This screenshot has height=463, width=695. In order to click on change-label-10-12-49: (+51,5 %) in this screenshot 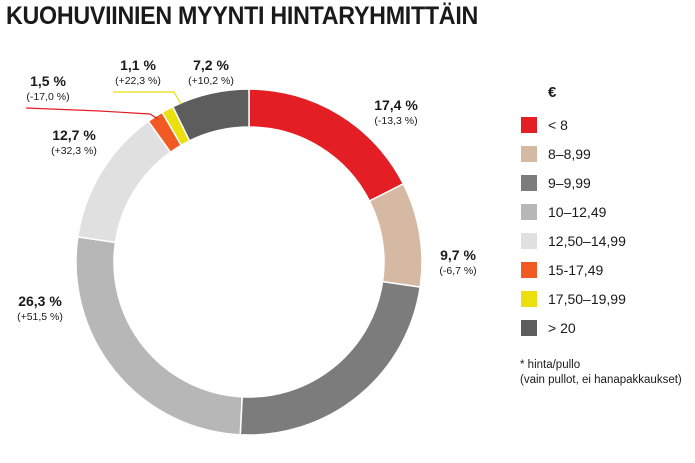, I will do `click(40, 317)`.